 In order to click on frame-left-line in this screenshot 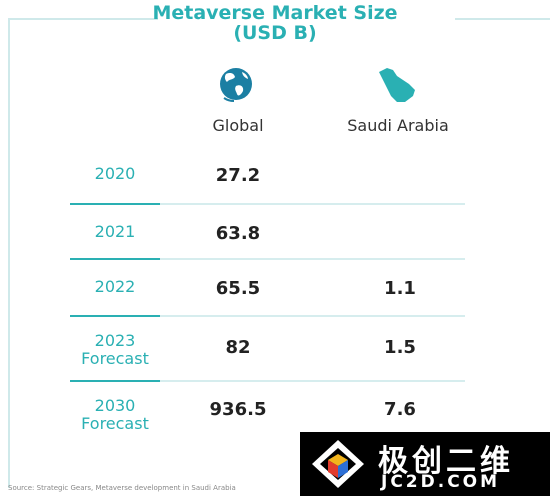, I will do `click(9, 253)`.